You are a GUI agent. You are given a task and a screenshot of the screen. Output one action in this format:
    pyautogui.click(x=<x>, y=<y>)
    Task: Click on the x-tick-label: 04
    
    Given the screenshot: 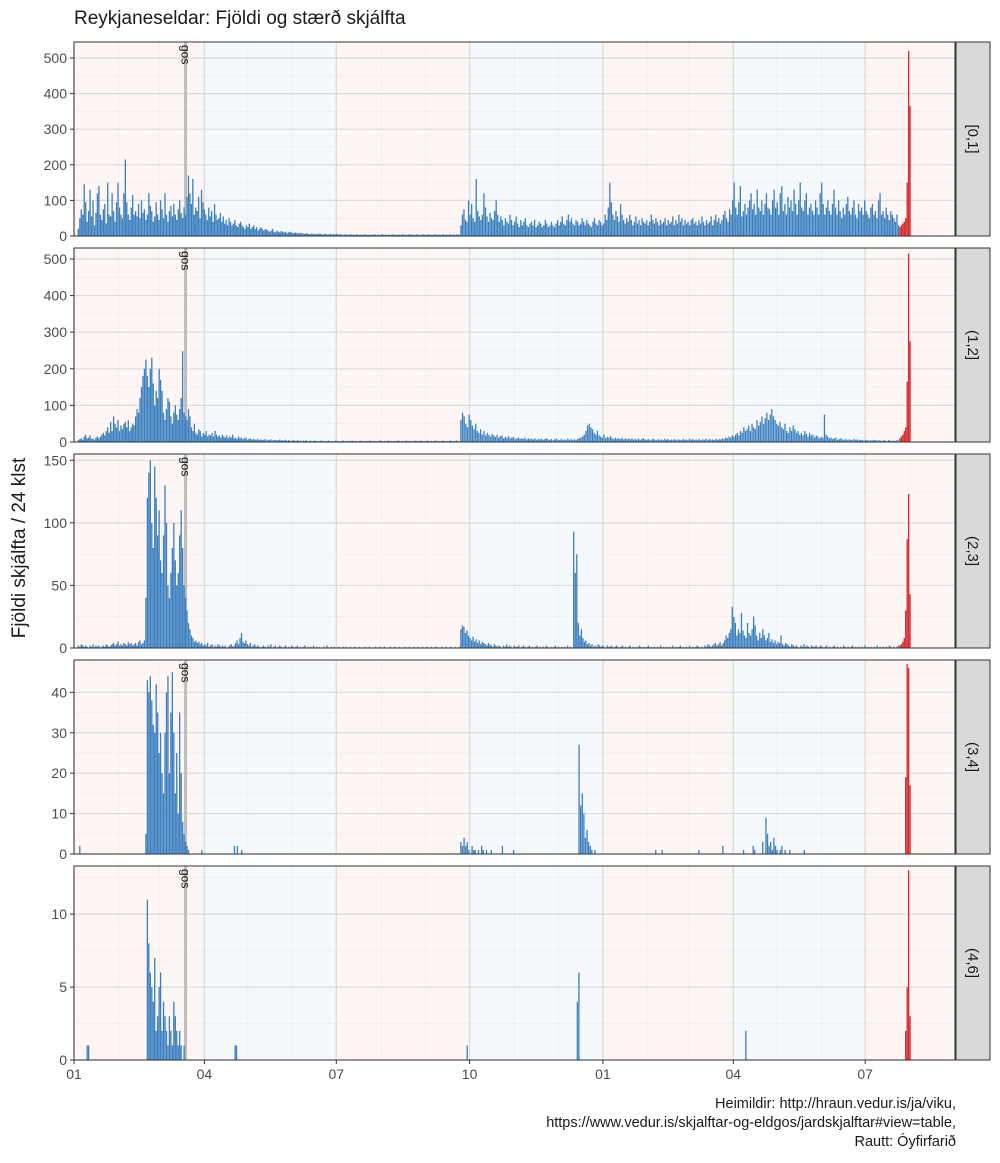 What is the action you would take?
    pyautogui.click(x=205, y=1074)
    